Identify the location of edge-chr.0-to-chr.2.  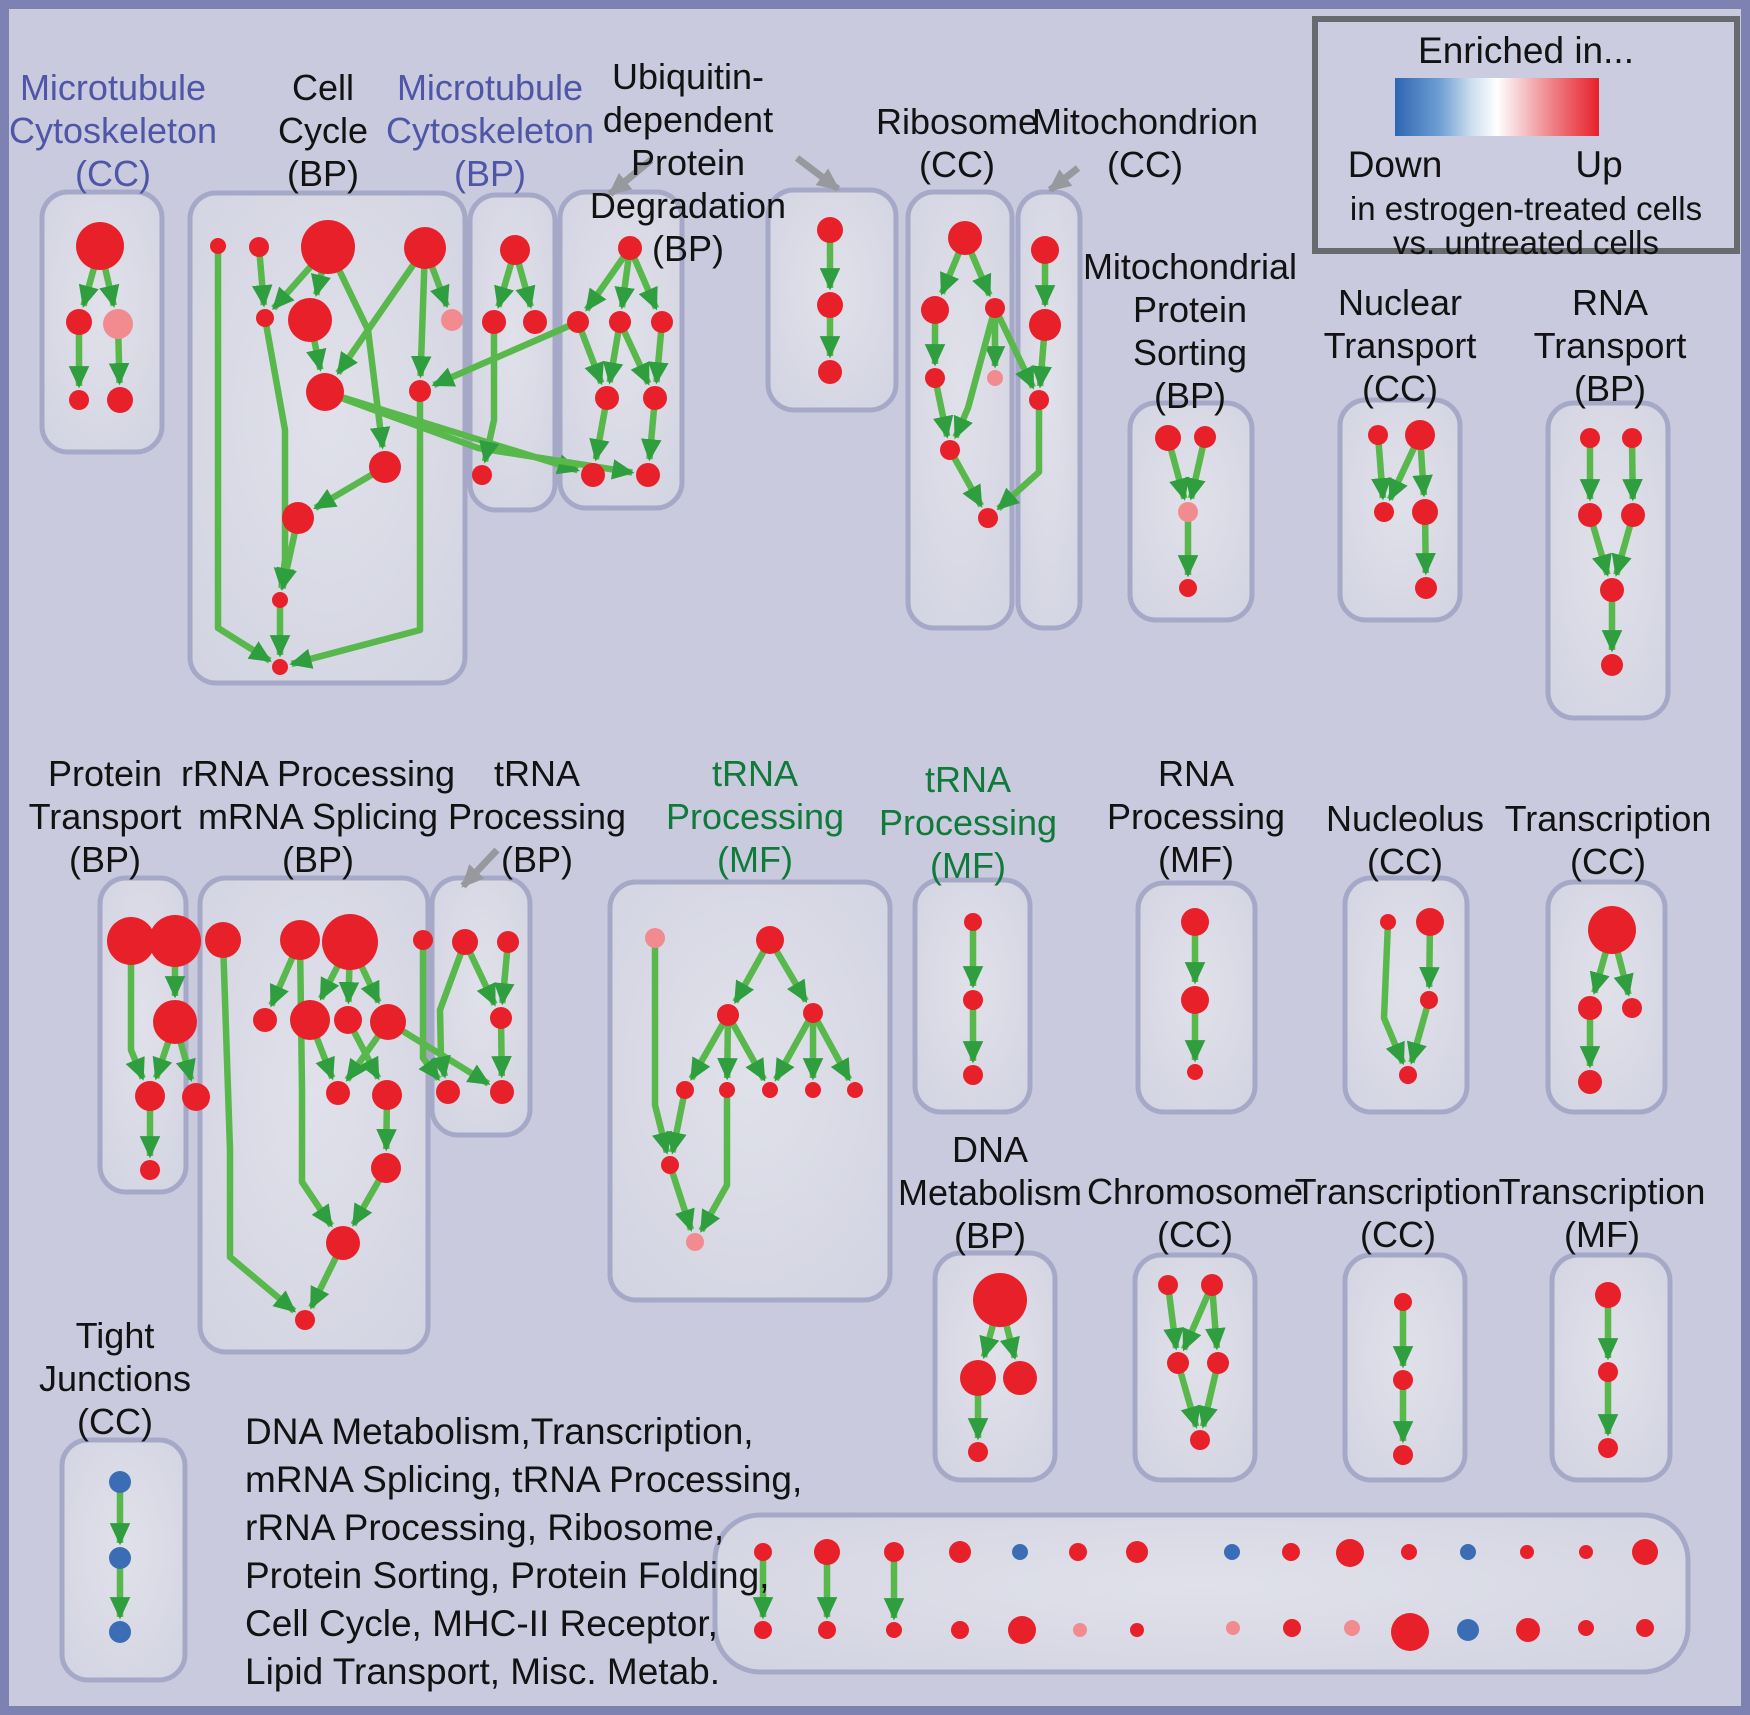
(1173, 1317).